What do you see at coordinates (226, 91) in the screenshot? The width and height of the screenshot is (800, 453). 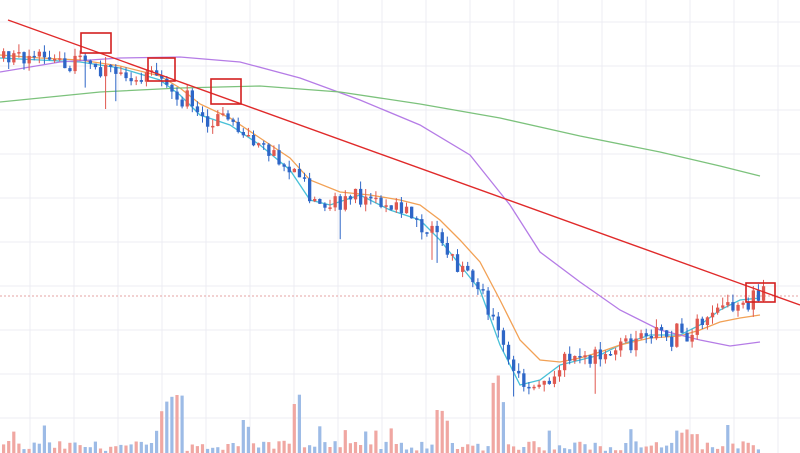 I see `highlight-box` at bounding box center [226, 91].